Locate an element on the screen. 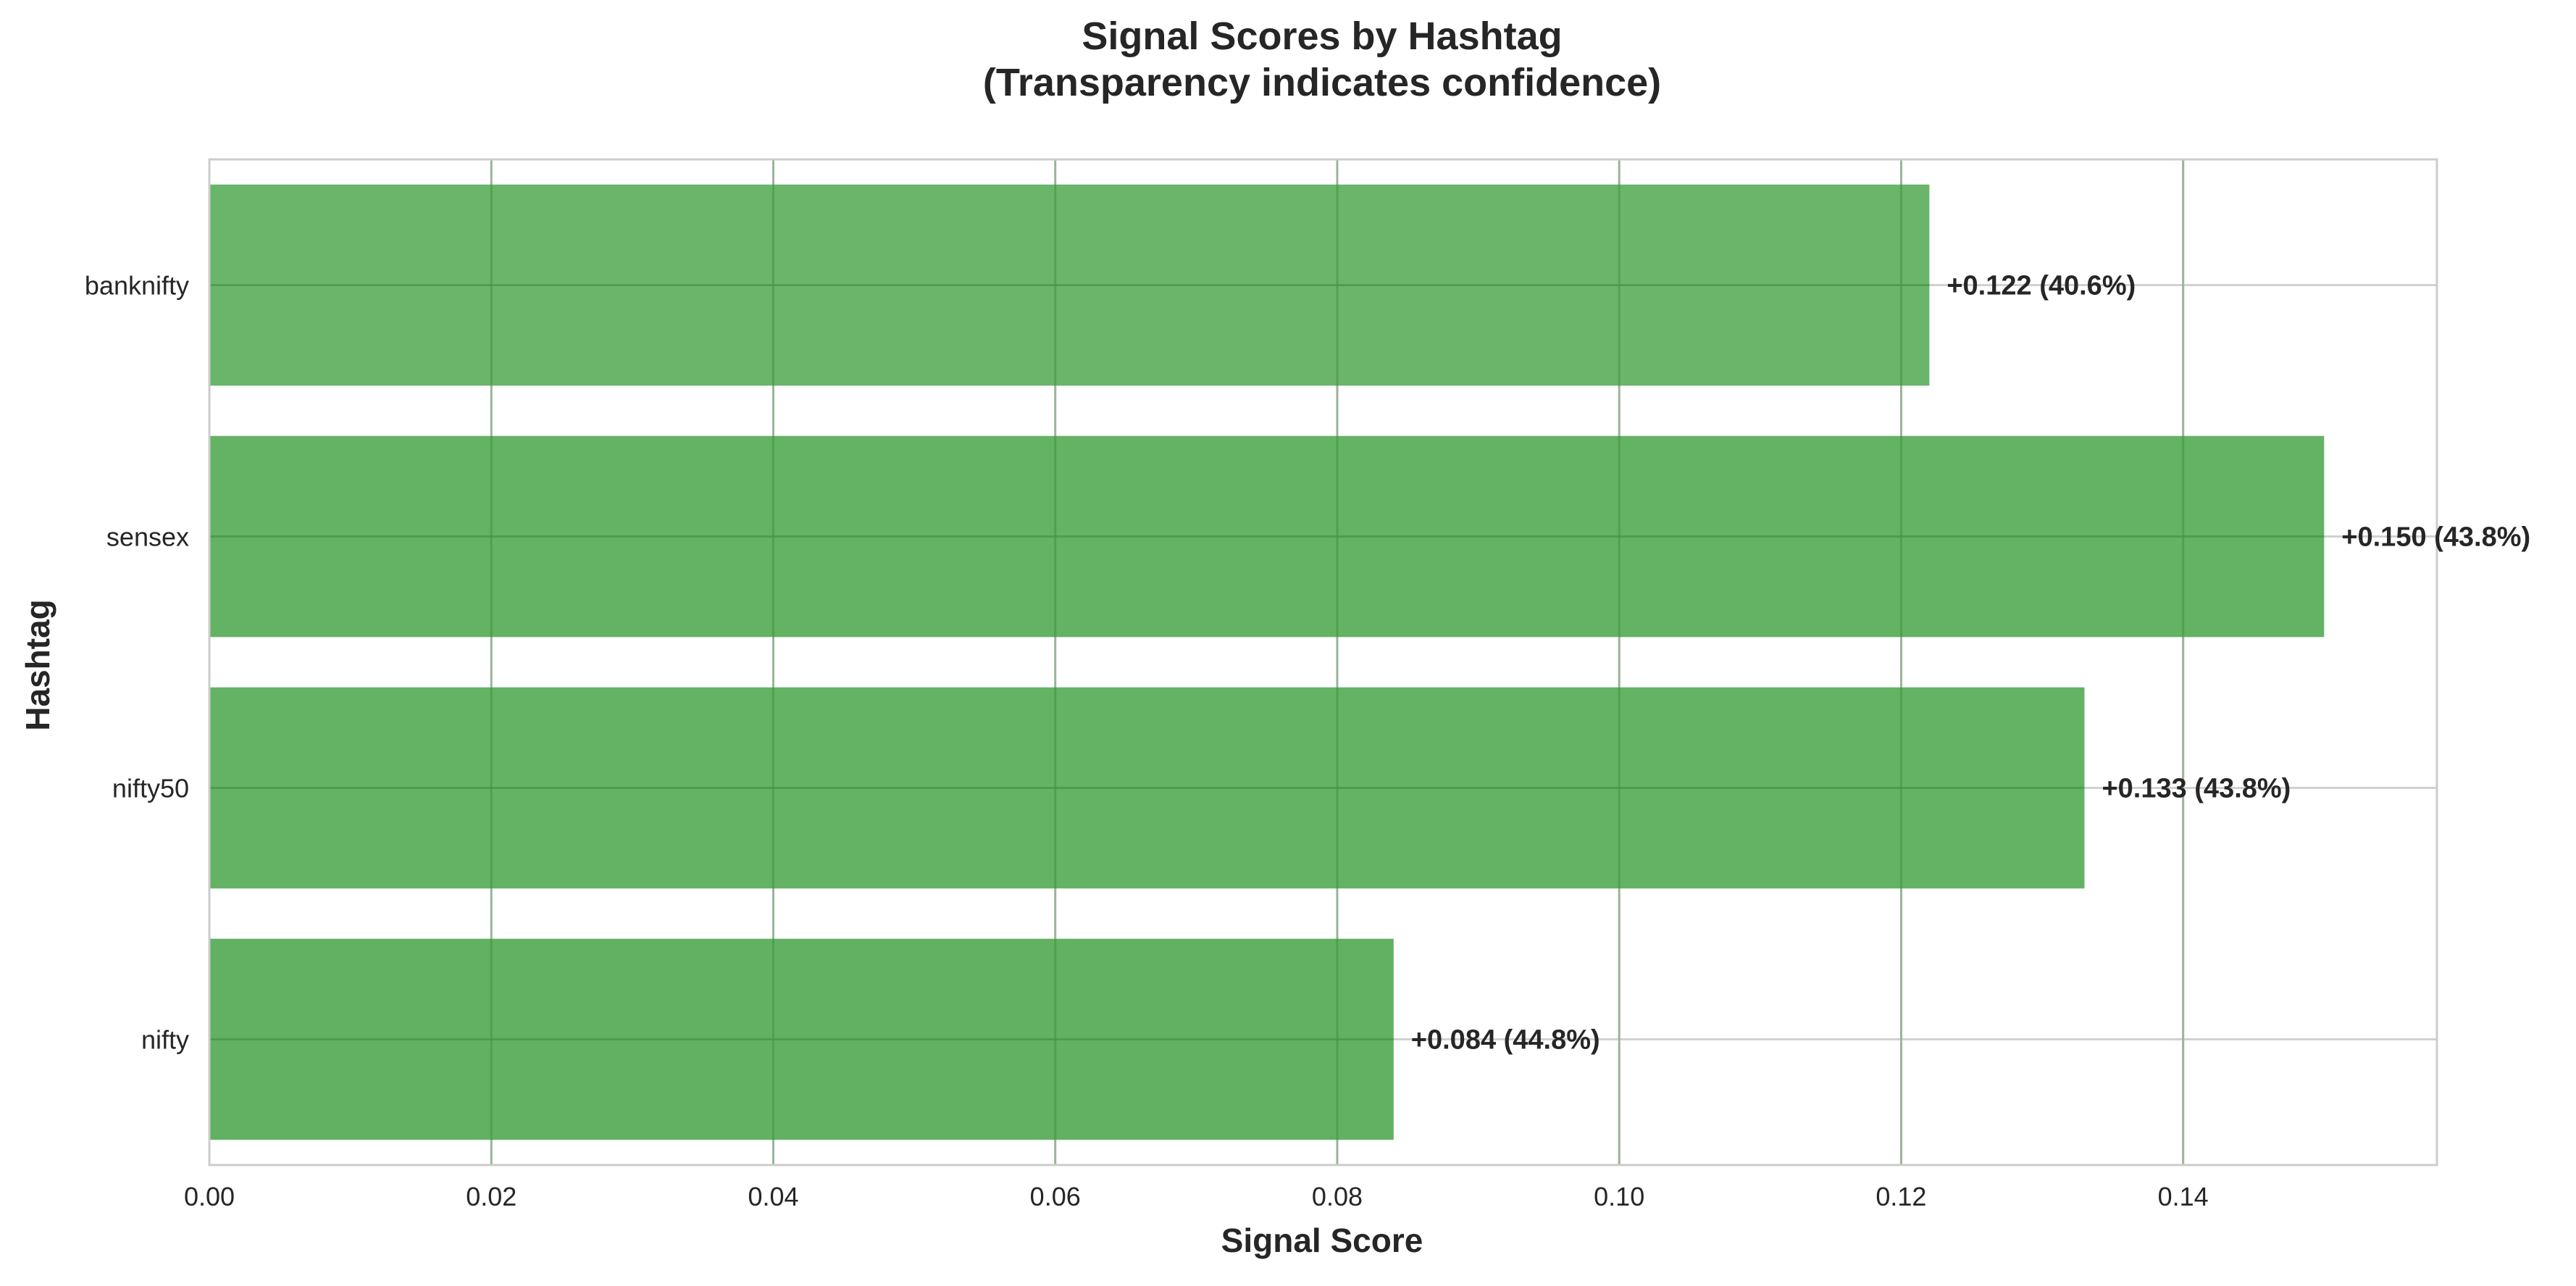 The image size is (2576, 1286). x-tick-label: 0.08 is located at coordinates (1337, 1196).